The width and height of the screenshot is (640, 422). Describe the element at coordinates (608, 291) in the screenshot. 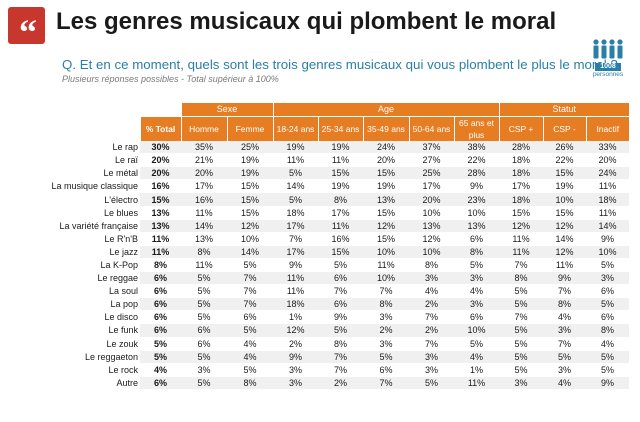

I see `value-cell: 6%` at that location.